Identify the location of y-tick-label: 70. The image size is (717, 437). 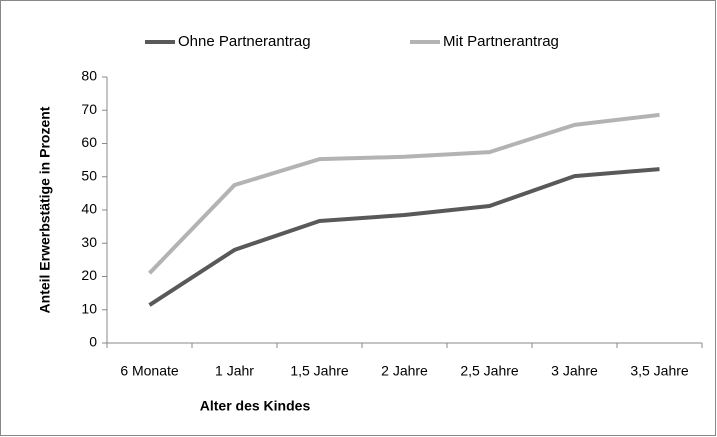
(89, 109).